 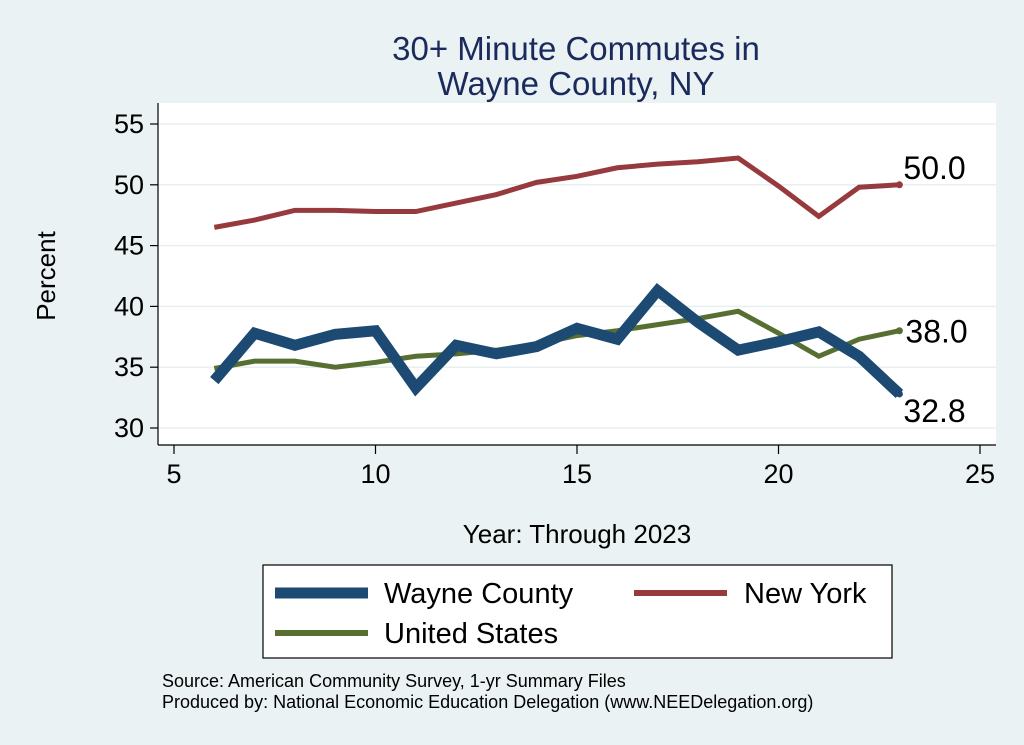 What do you see at coordinates (576, 48) in the screenshot?
I see `chart-title-line-1: 30+ Minute Commutes in` at bounding box center [576, 48].